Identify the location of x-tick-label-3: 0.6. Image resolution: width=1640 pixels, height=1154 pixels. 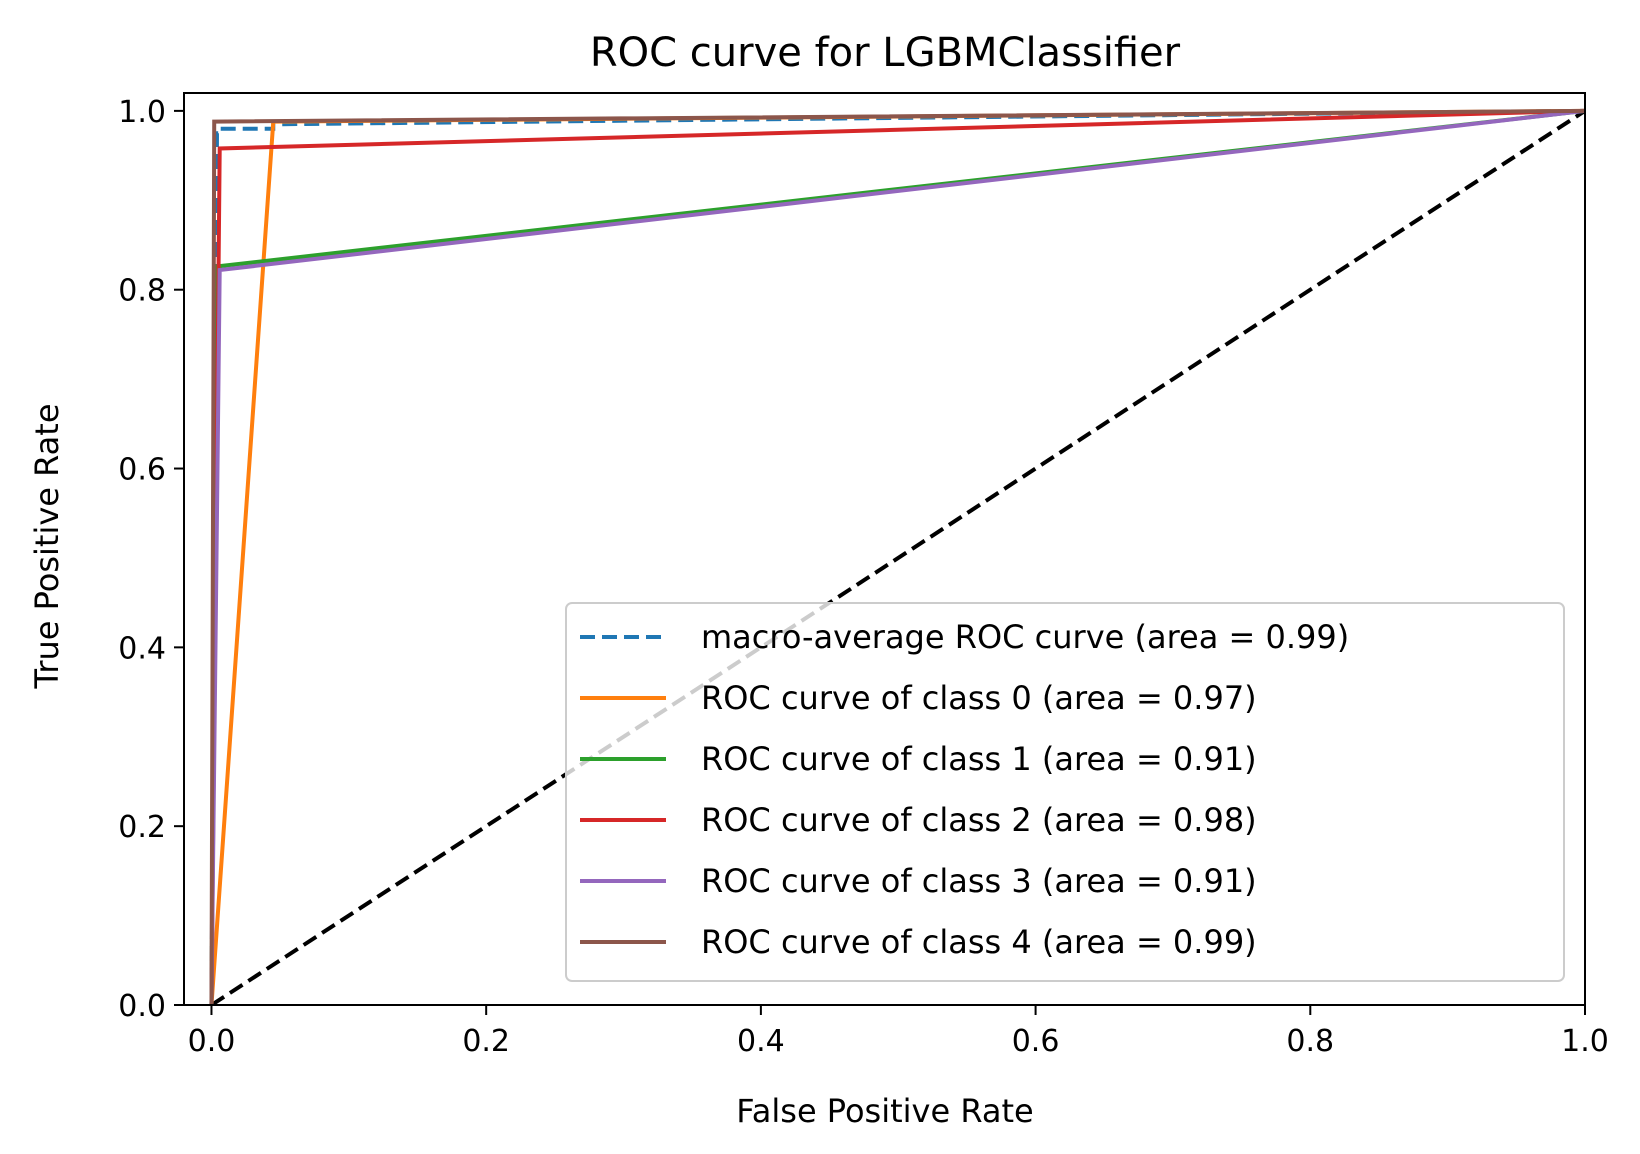
(1036, 1041).